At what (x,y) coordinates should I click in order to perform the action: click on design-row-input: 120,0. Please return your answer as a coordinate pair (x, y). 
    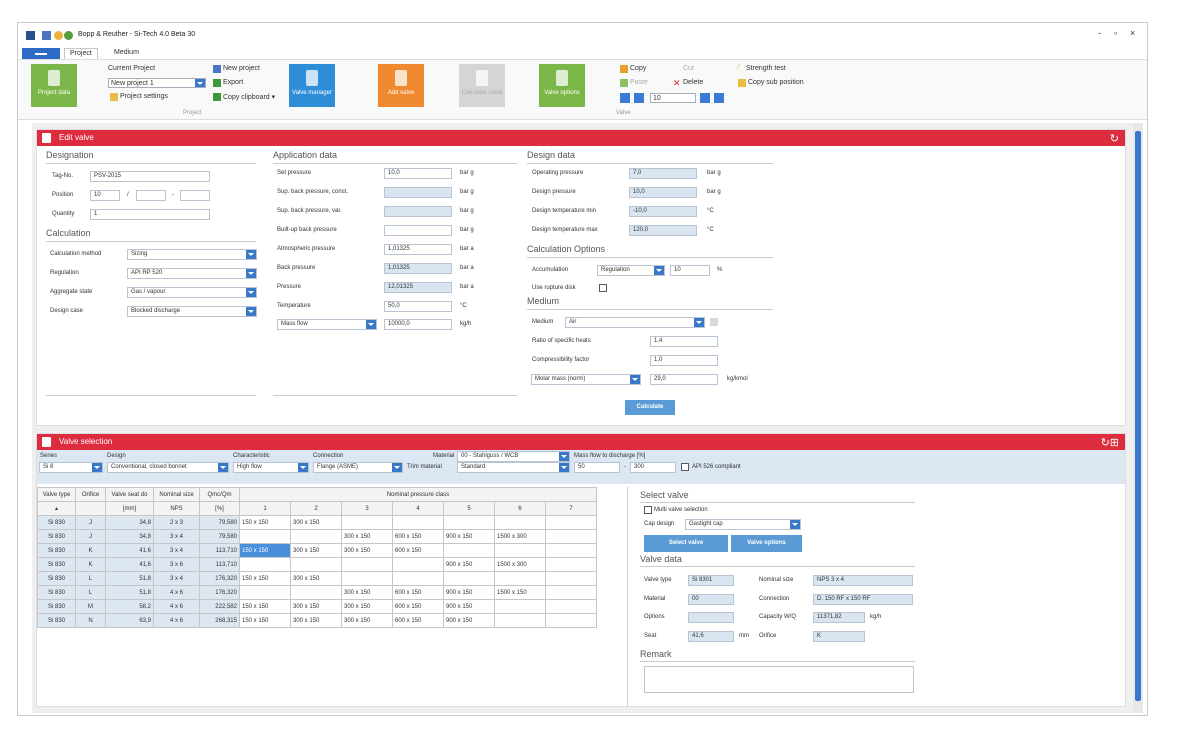
    Looking at the image, I should click on (663, 230).